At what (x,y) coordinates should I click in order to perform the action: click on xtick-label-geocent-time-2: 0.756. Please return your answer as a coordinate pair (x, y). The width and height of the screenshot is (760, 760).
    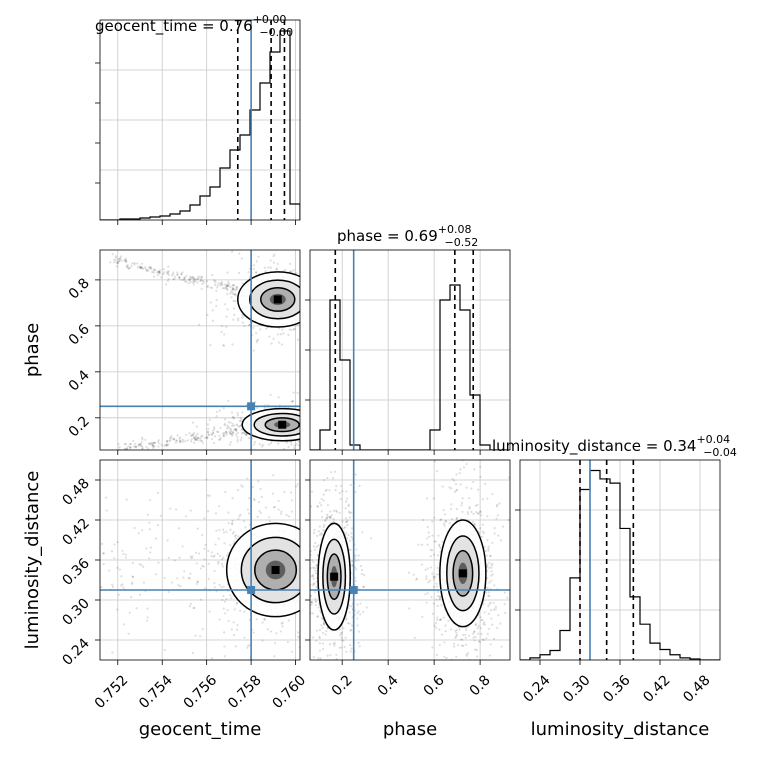
    Looking at the image, I should click on (201, 692).